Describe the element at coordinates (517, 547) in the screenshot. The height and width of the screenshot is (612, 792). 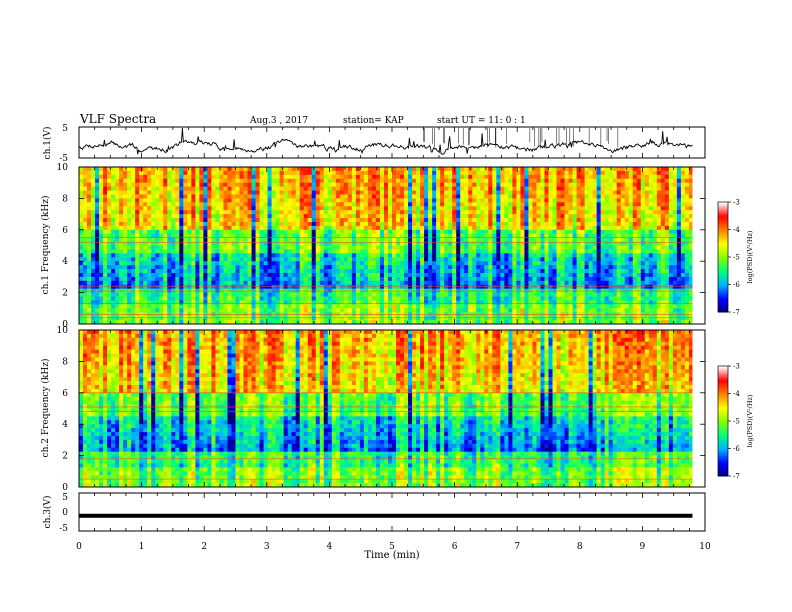
I see `x-tick-label: 7` at that location.